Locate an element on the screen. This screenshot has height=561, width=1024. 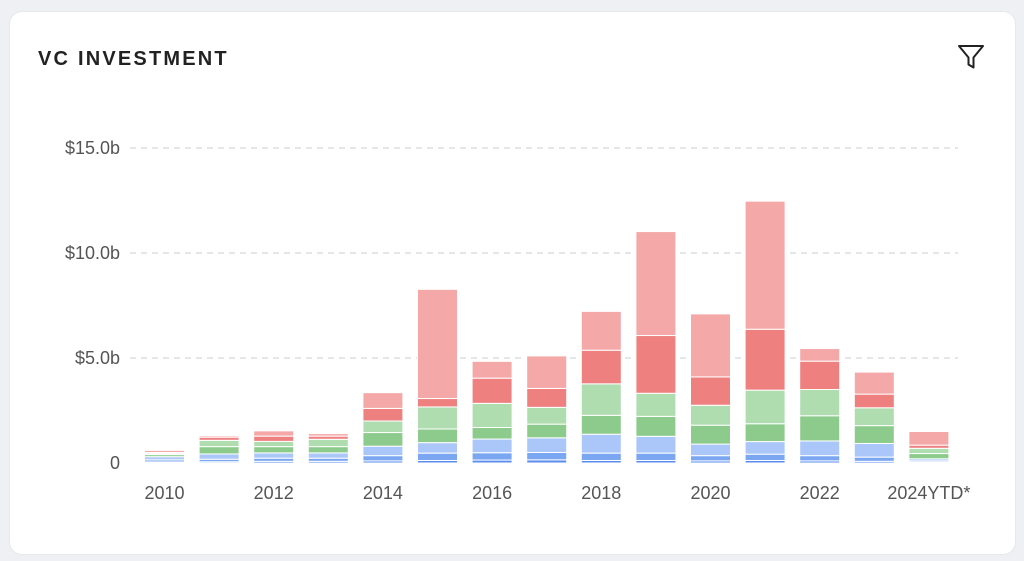
x-tick-label: 2014 is located at coordinates (383, 493).